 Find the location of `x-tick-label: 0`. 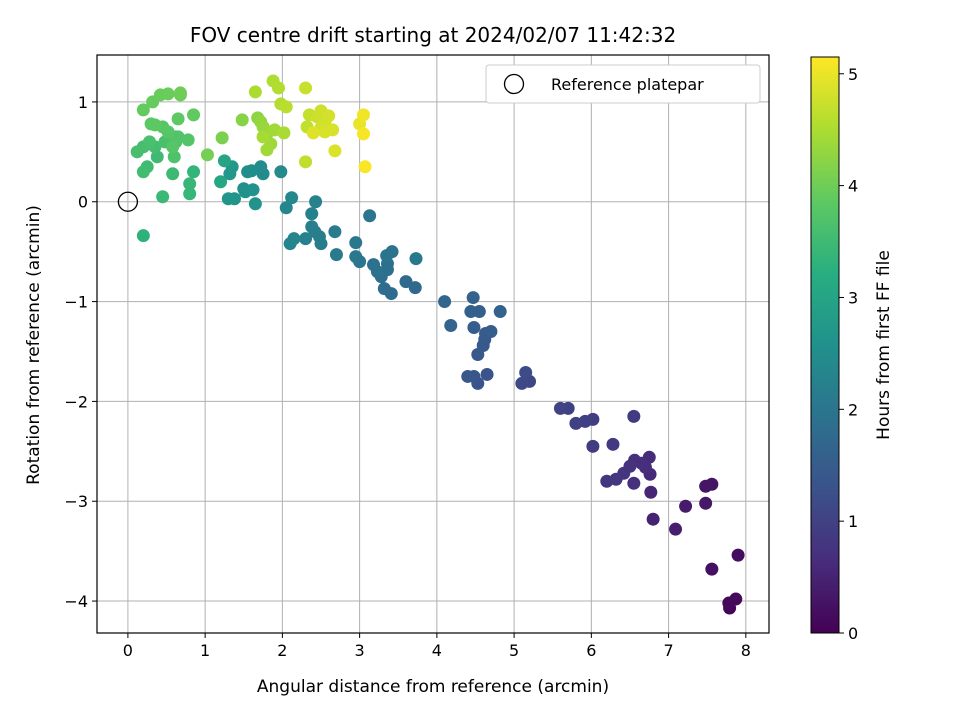

x-tick-label: 0 is located at coordinates (128, 650).